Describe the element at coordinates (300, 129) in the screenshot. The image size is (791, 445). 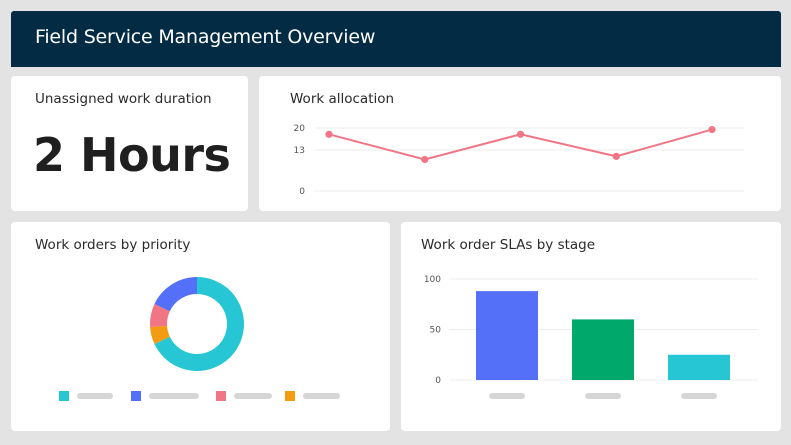
I see `y-tick-label: 20` at that location.